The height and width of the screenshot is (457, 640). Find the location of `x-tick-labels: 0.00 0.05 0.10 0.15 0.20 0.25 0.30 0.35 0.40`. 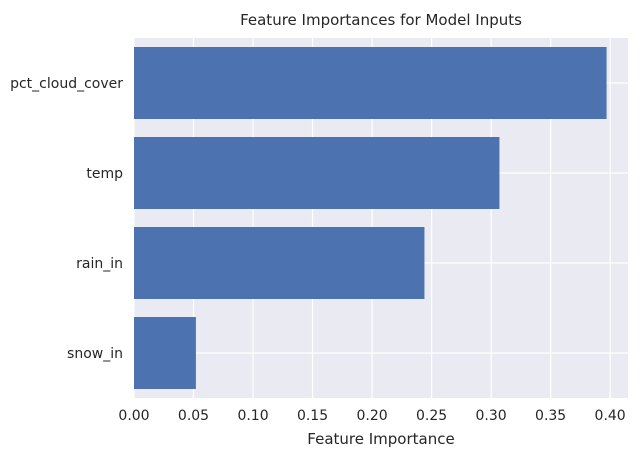

x-tick-labels: 0.00 0.05 0.10 0.15 0.20 0.25 0.30 0.35 0.40 is located at coordinates (371, 416).